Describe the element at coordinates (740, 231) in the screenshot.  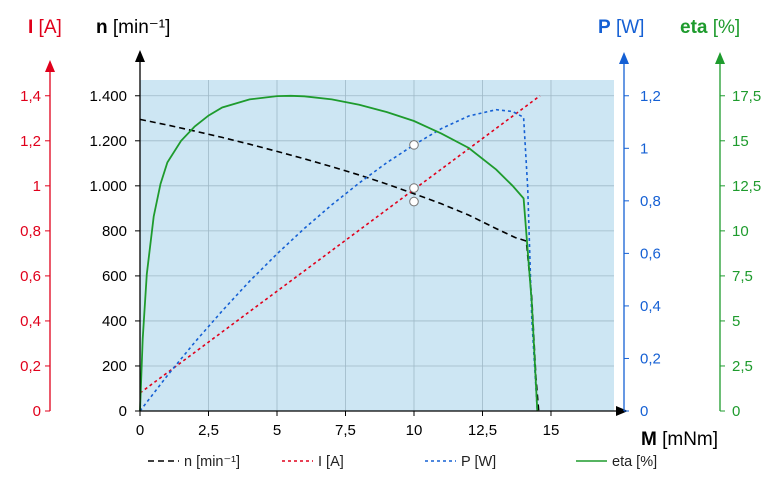
I see `y-tick-label-eta: 10` at that location.